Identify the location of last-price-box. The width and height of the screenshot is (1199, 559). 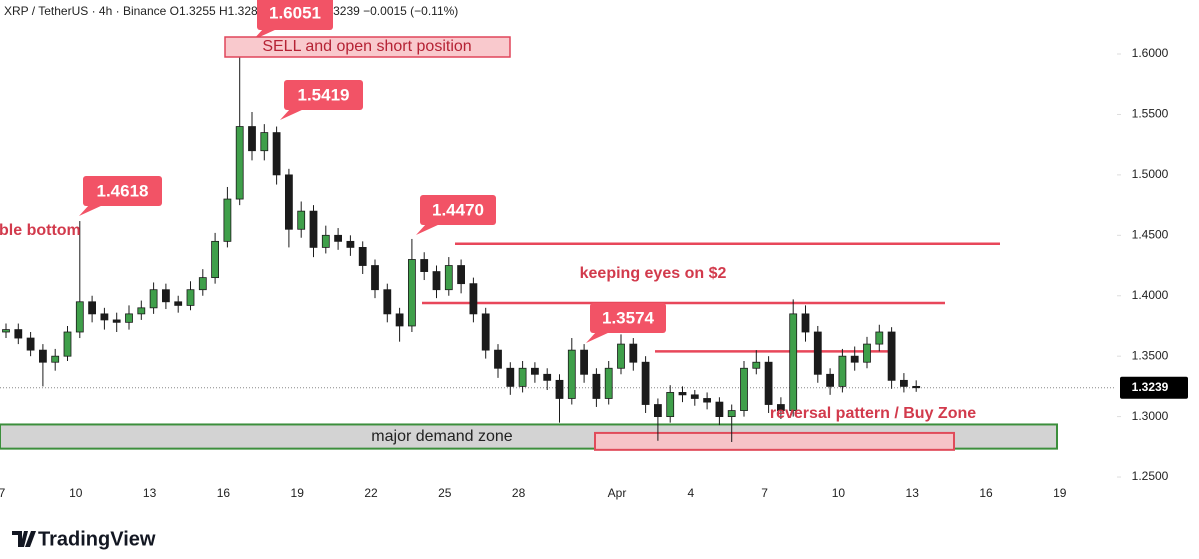
(1154, 387).